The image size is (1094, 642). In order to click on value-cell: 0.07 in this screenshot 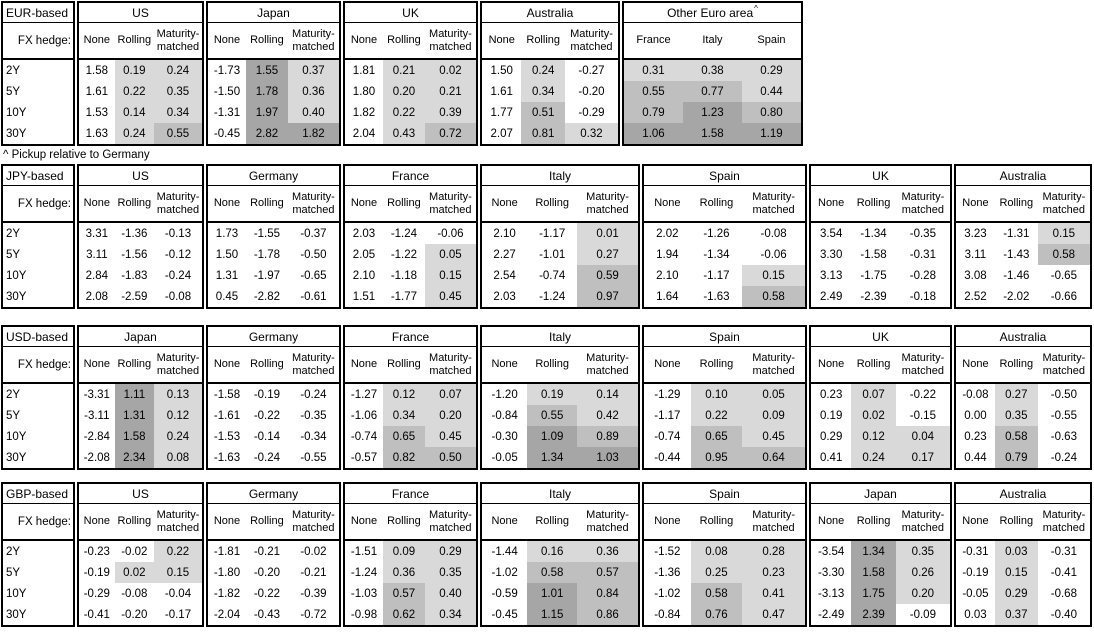, I will do `click(873, 394)`.